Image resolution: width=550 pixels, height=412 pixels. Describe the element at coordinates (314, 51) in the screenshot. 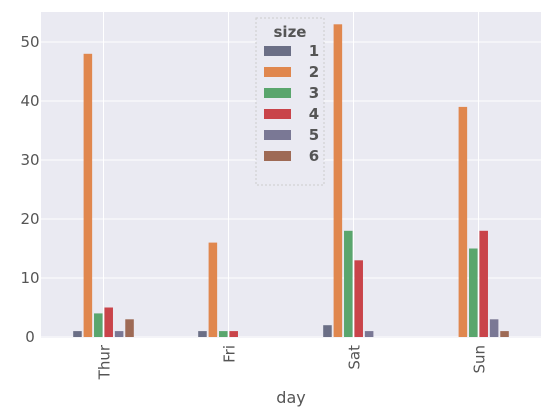

I see `legend-label-1: 1` at that location.